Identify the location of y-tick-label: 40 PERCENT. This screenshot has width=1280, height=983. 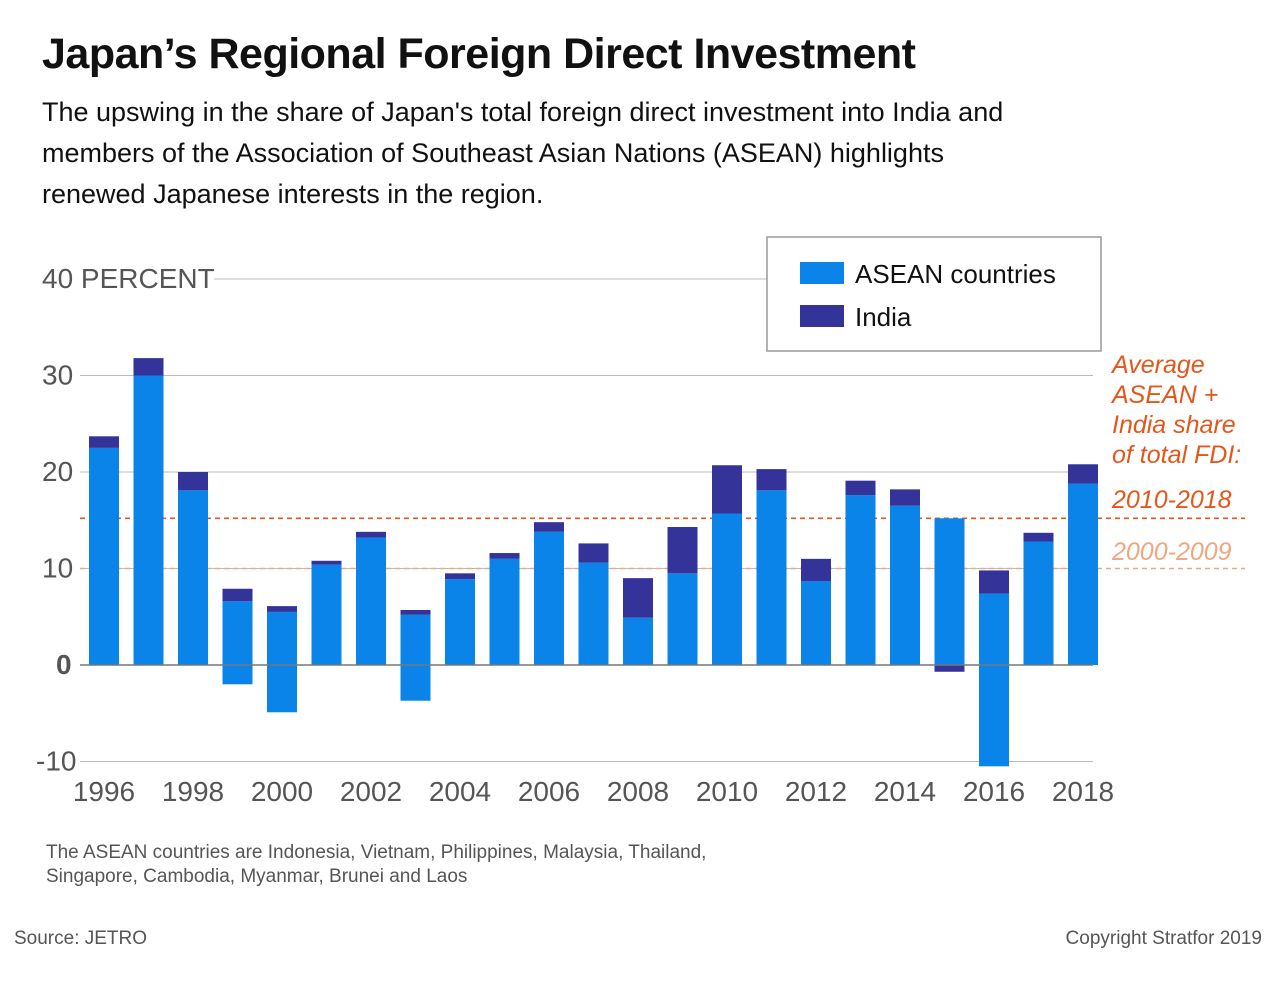
(128, 278).